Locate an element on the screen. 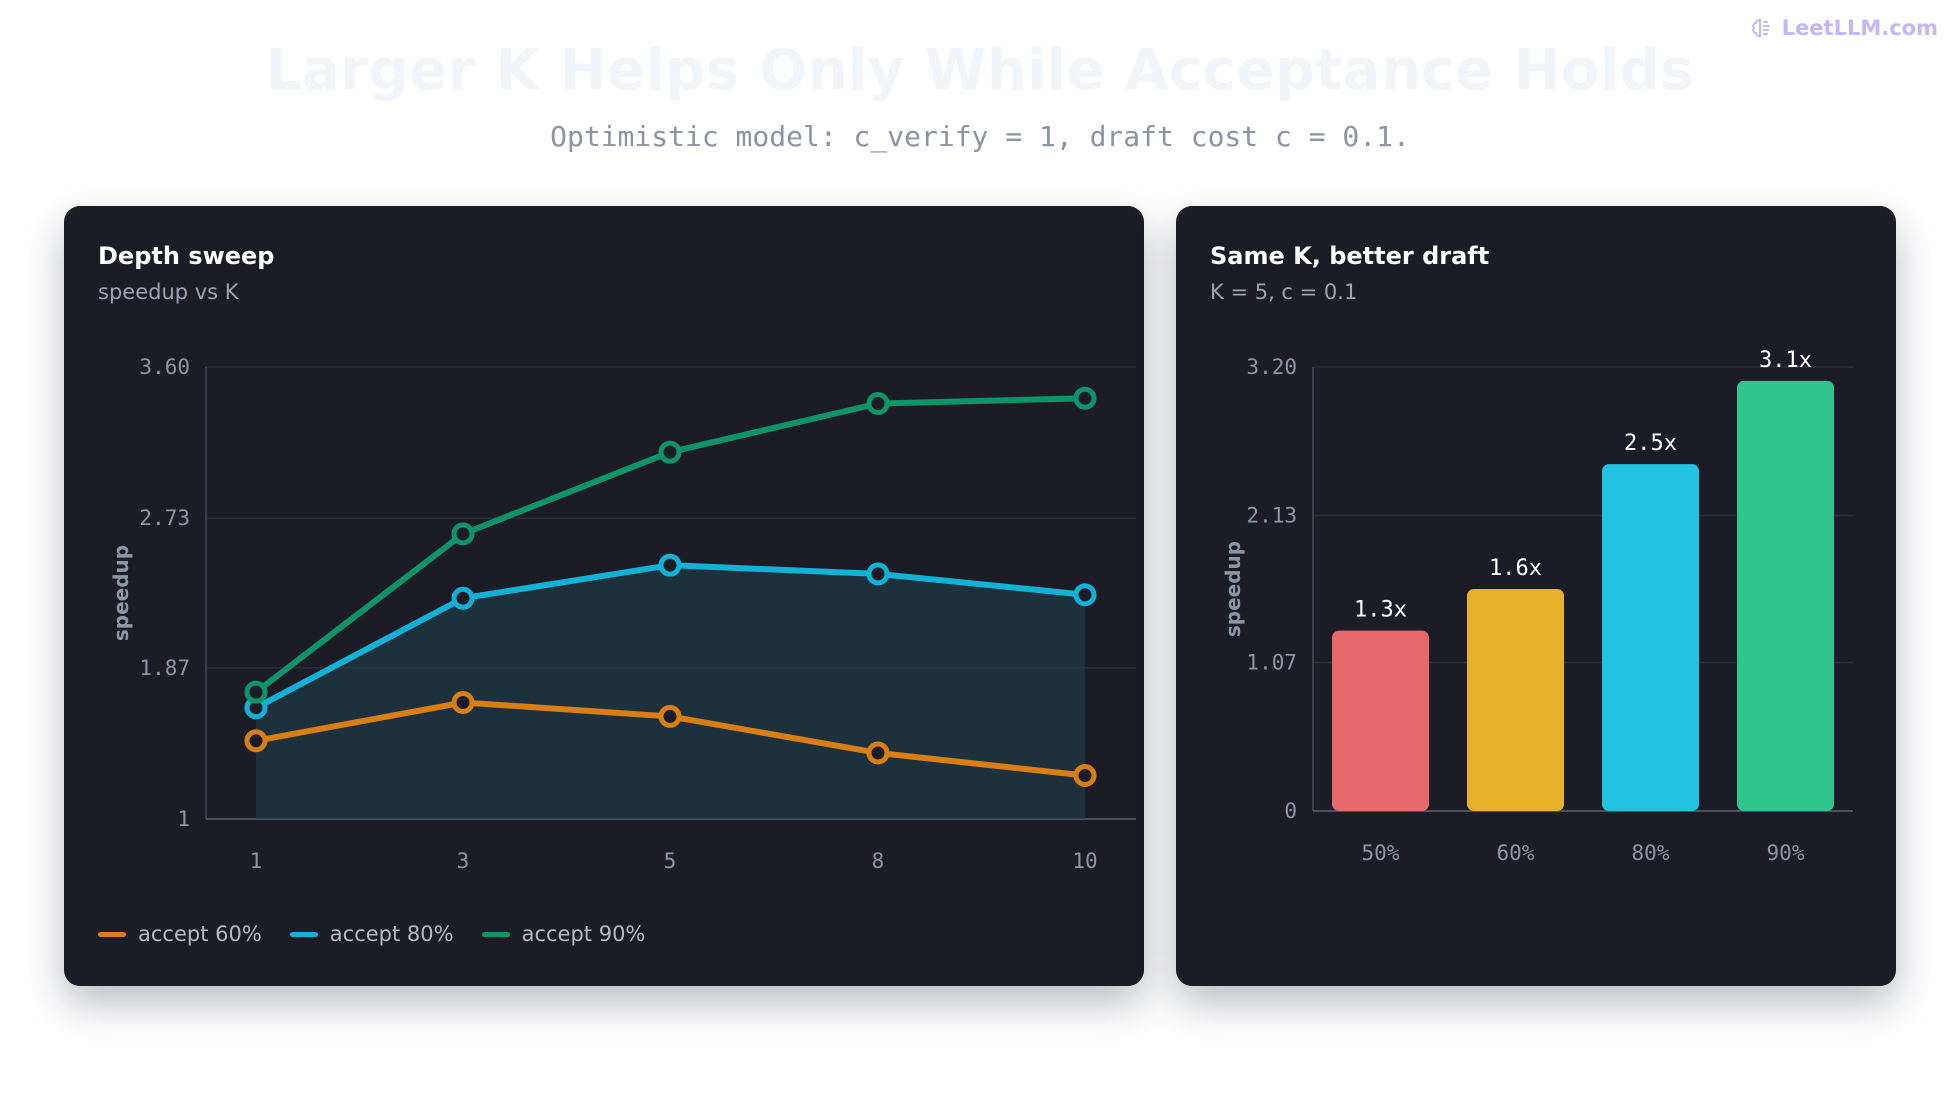 Image resolution: width=1960 pixels, height=1120 pixels. bar-value-label: 3.1x is located at coordinates (1785, 360).